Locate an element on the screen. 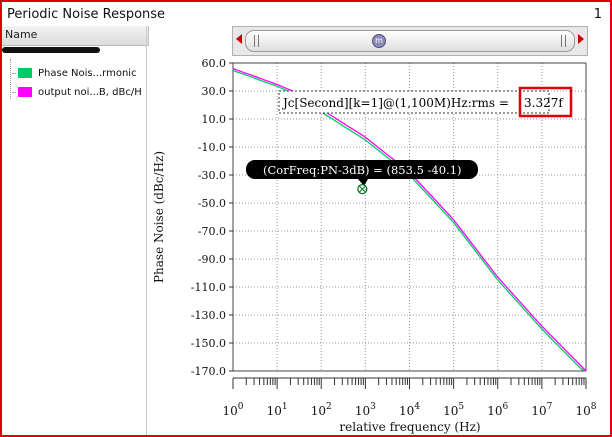 This screenshot has height=437, width=612. y-tick-label: -170.0 is located at coordinates (208, 371).